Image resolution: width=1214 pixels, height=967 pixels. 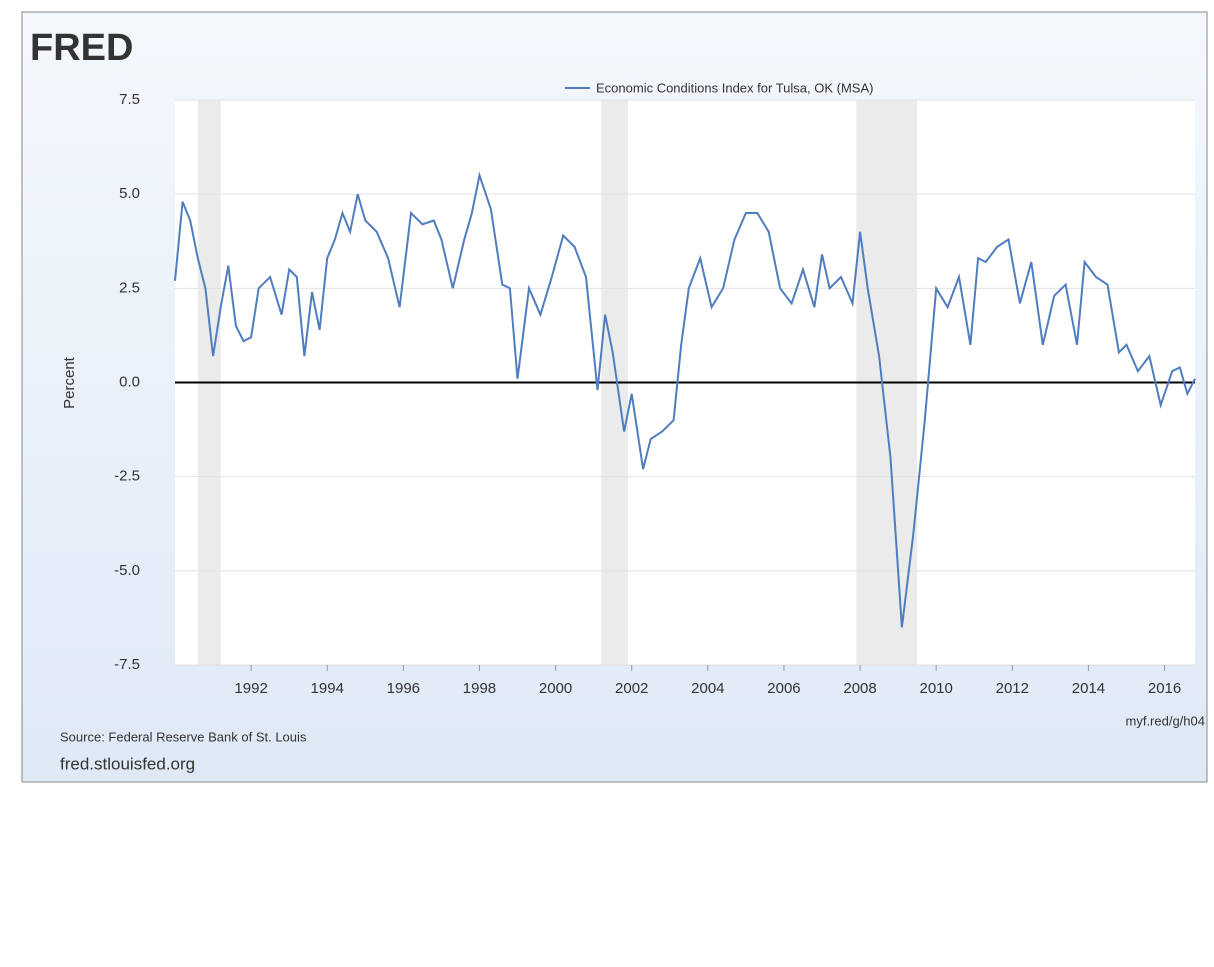 What do you see at coordinates (127, 664) in the screenshot?
I see `y-tick-label: -7.5` at bounding box center [127, 664].